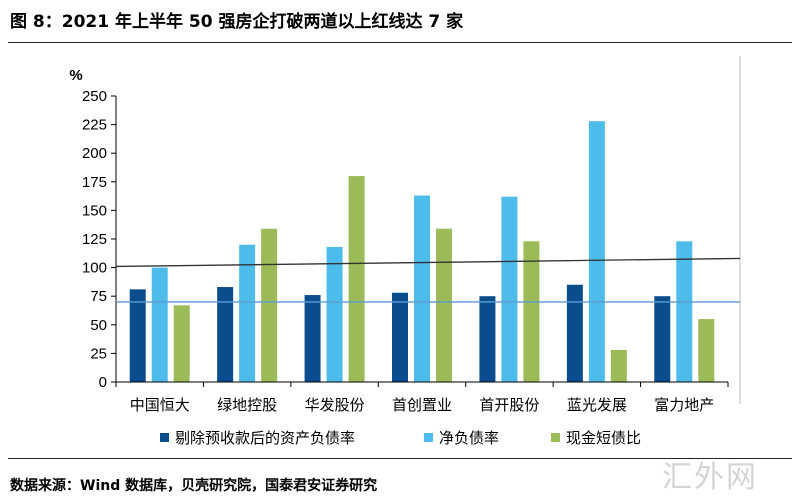  Describe the element at coordinates (247, 405) in the screenshot. I see `category-label: 绿地控股` at that location.